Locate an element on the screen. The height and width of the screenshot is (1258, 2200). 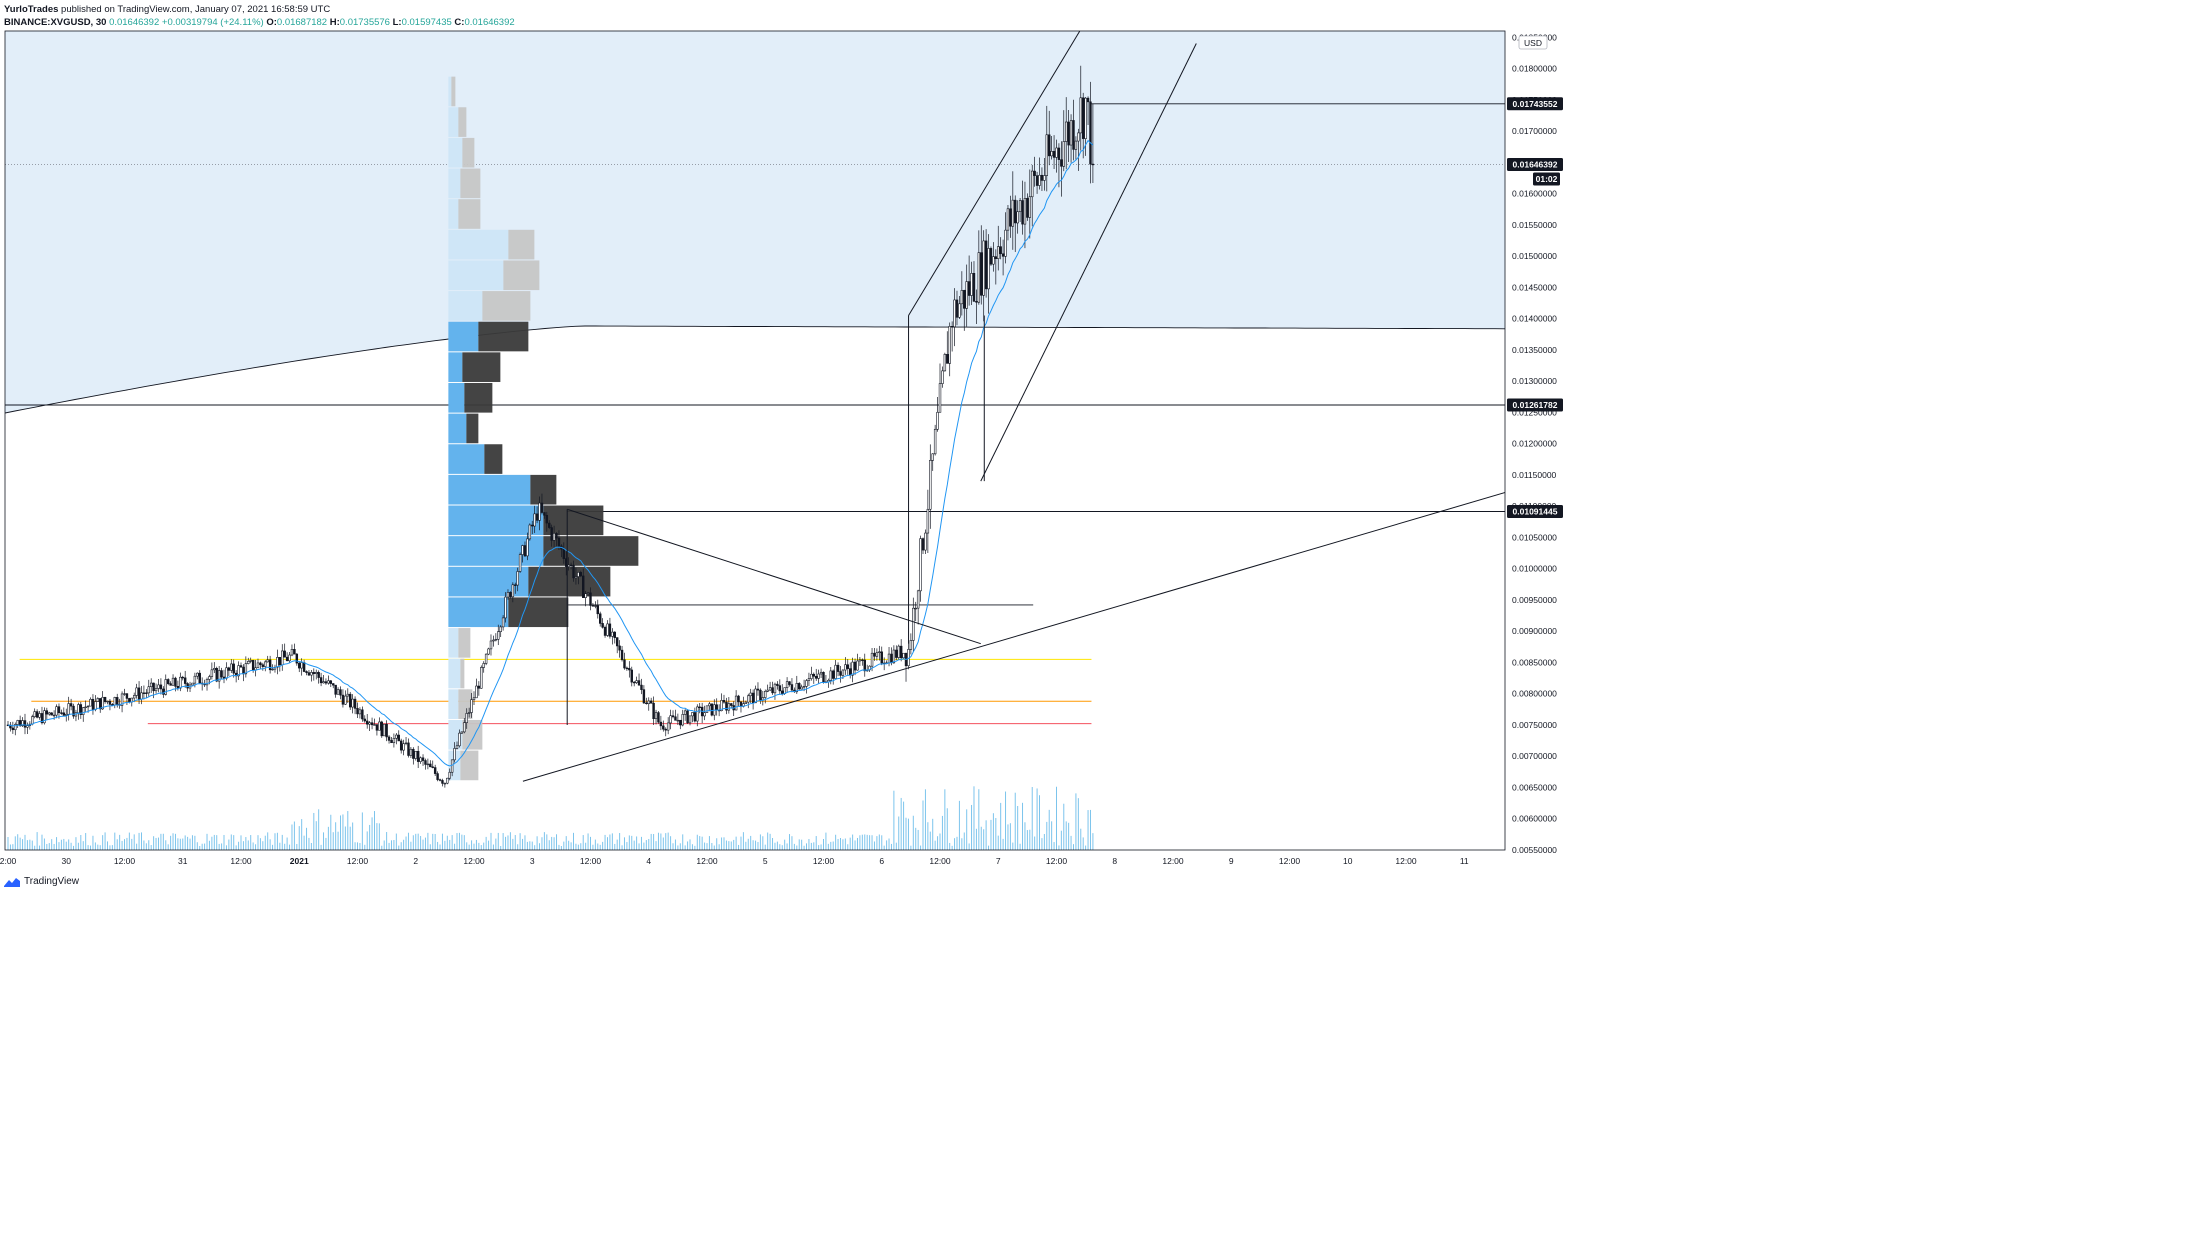
price-tag-box is located at coordinates (1535, 511).